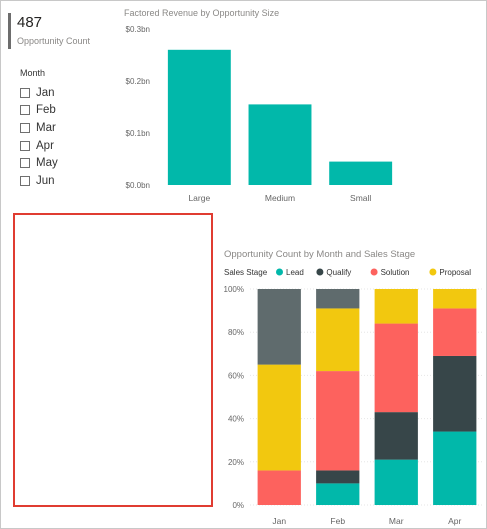 The height and width of the screenshot is (529, 487). What do you see at coordinates (396, 482) in the screenshot?
I see `bar-segment-mar-lead` at bounding box center [396, 482].